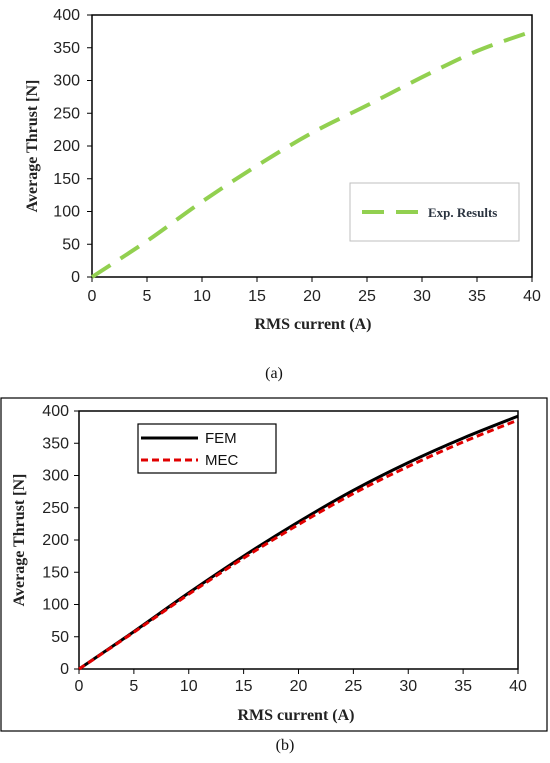  Describe the element at coordinates (66, 15) in the screenshot. I see `chart-a-y-tick-label: 400` at that location.